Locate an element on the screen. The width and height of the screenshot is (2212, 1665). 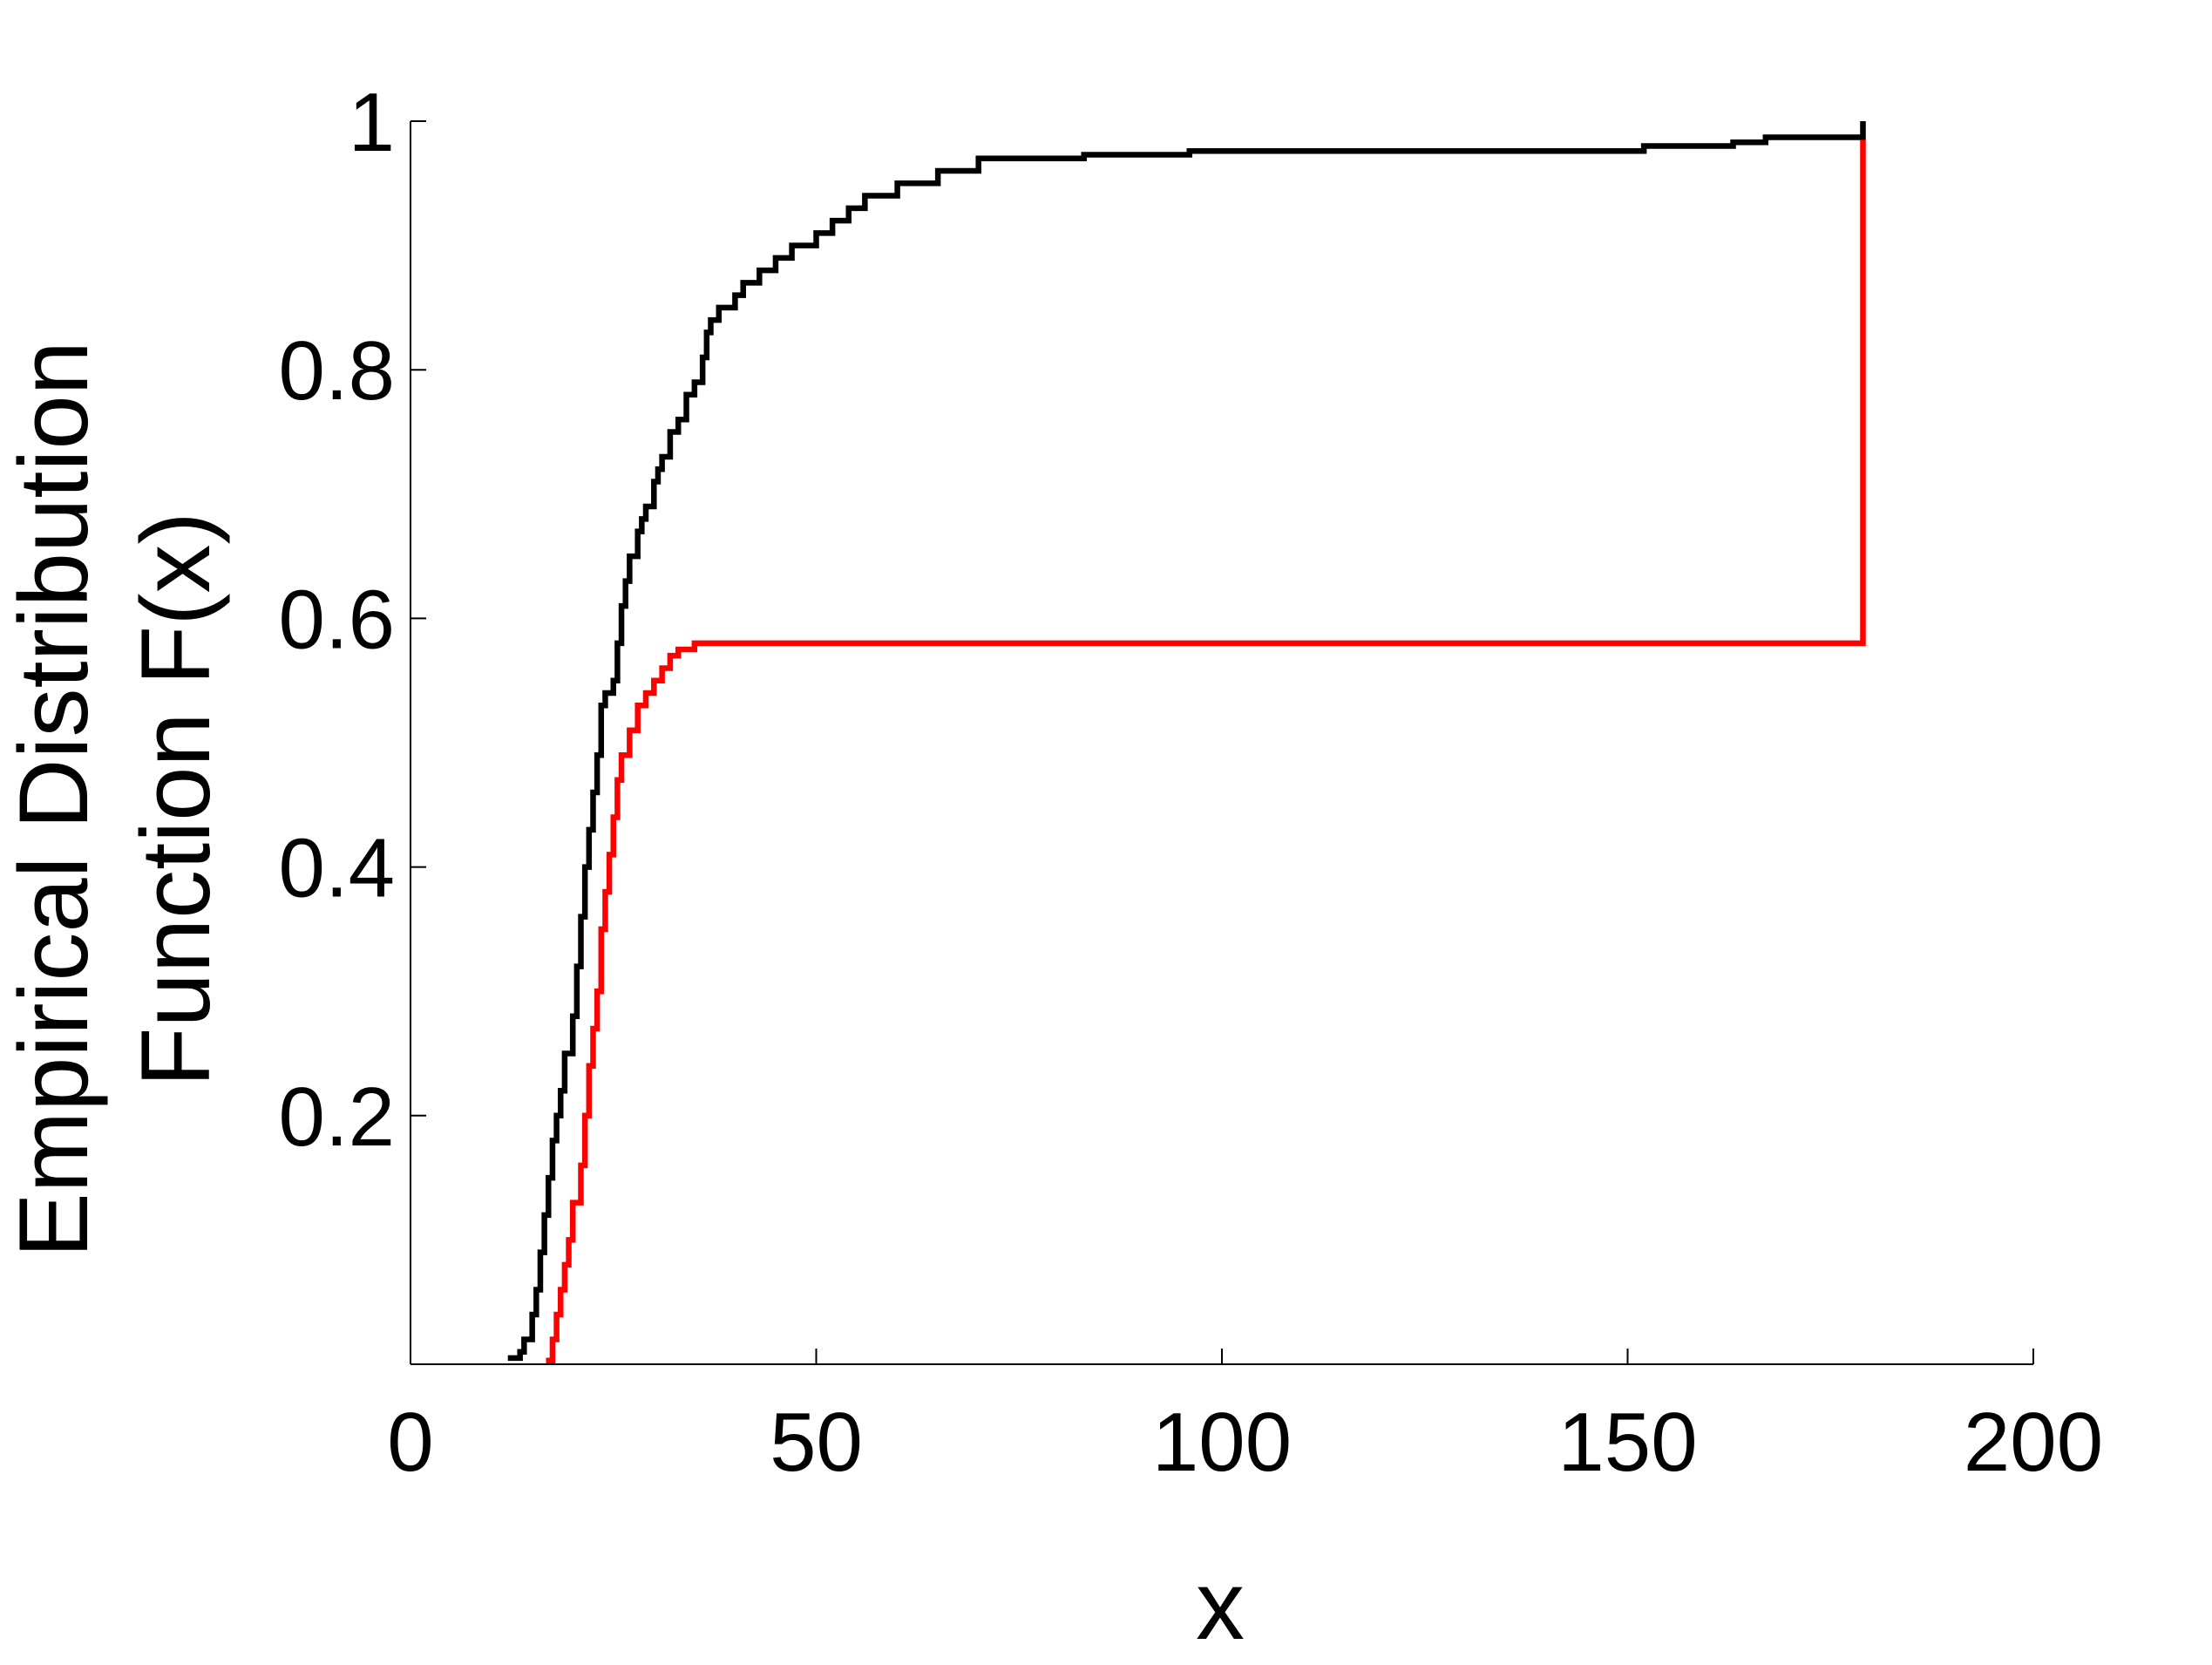
y-axis-label-line: Empirical Distribution is located at coordinates (54, 799).